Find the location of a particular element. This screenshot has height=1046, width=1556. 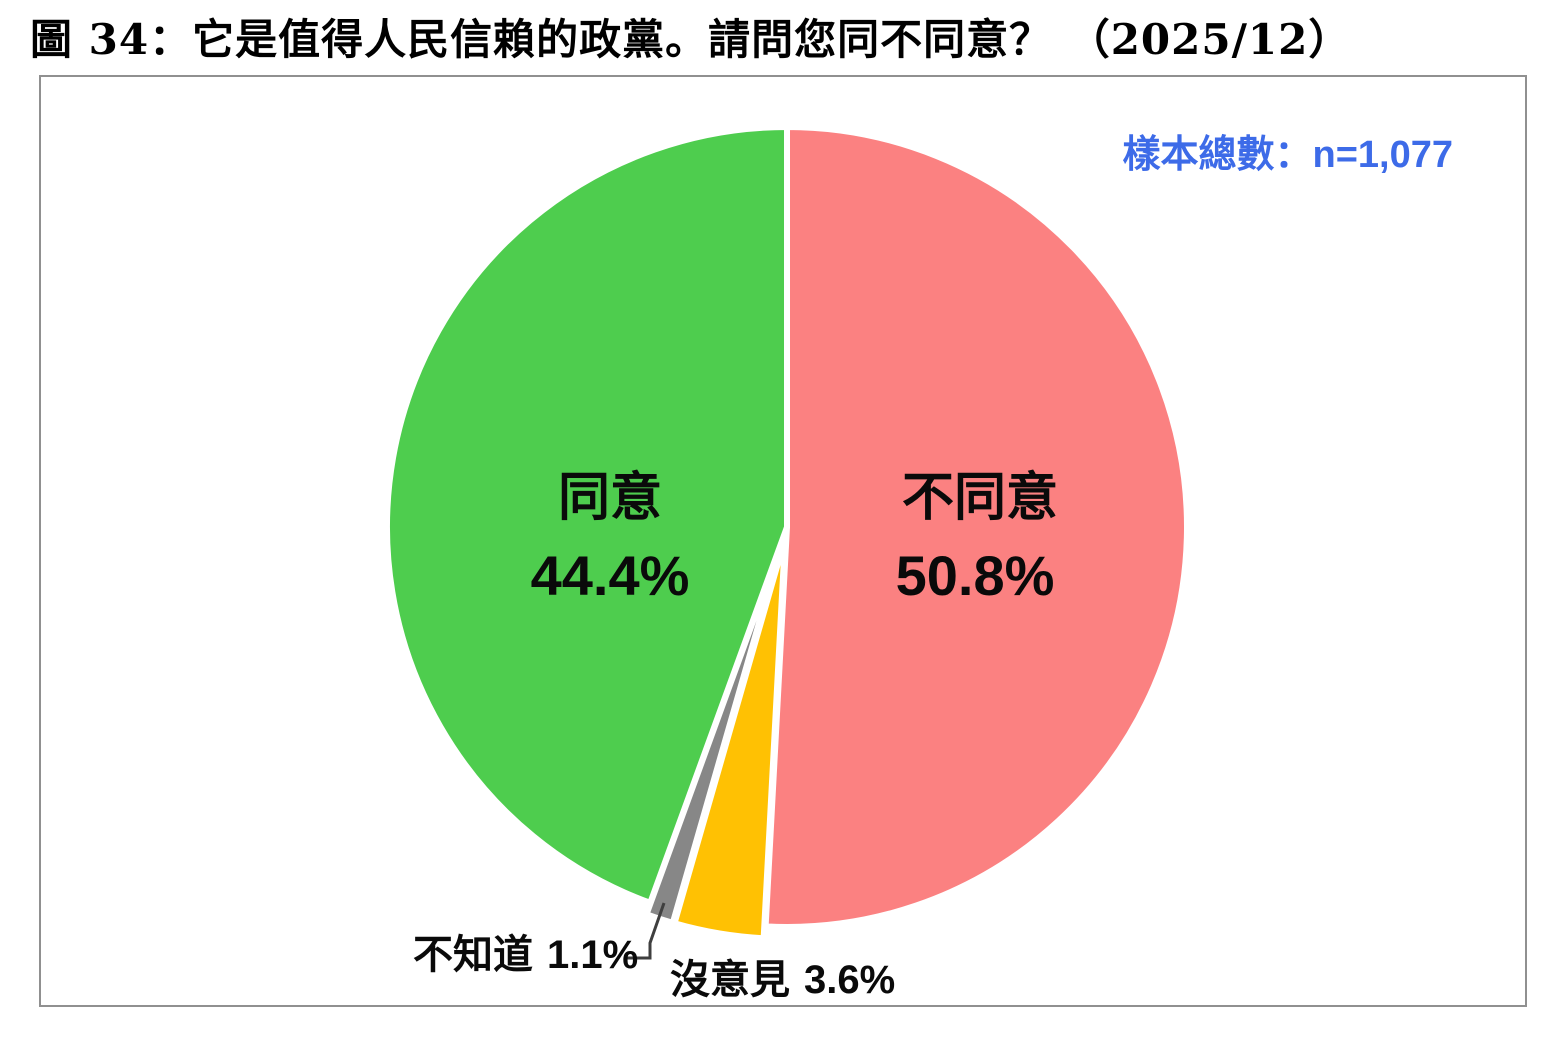

dont-know-slice-label: 不知道 1.1% is located at coordinates (525, 951).